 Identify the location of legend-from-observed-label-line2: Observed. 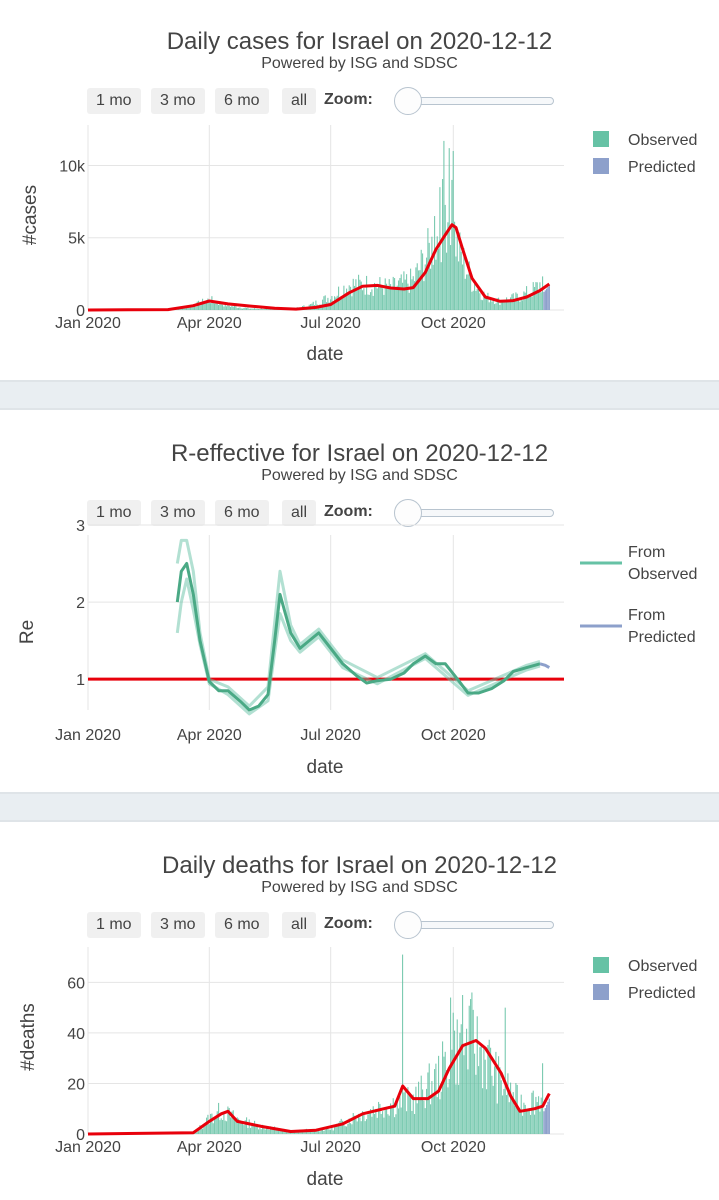
(662, 574).